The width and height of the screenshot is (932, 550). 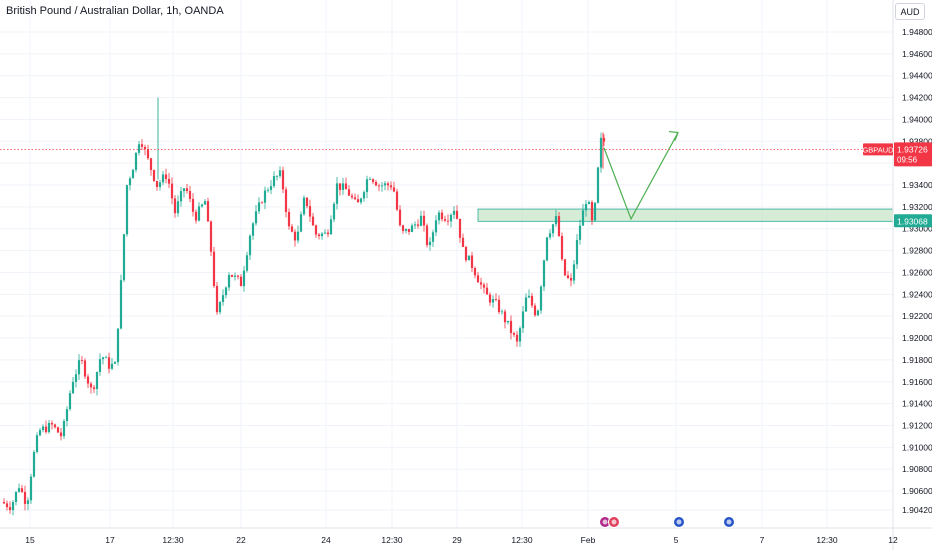 What do you see at coordinates (878, 149) in the screenshot?
I see `symbol-tag: GBPAUD` at bounding box center [878, 149].